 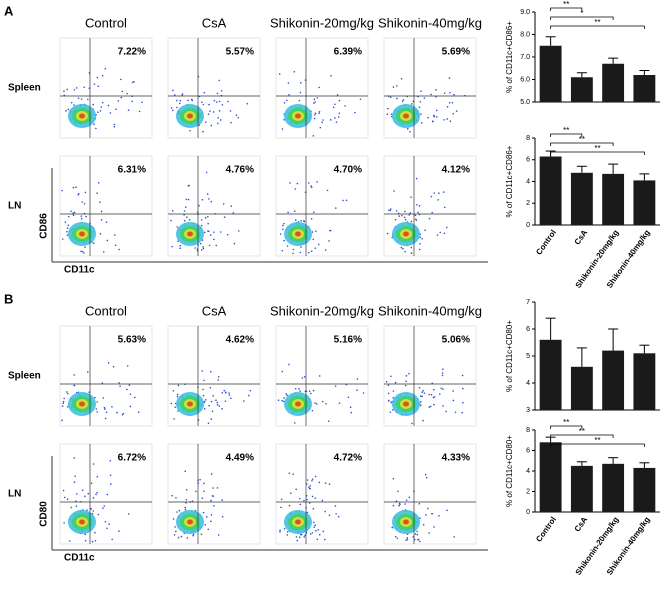 What do you see at coordinates (240, 458) in the screenshot?
I see `percentage: 4.49%` at bounding box center [240, 458].